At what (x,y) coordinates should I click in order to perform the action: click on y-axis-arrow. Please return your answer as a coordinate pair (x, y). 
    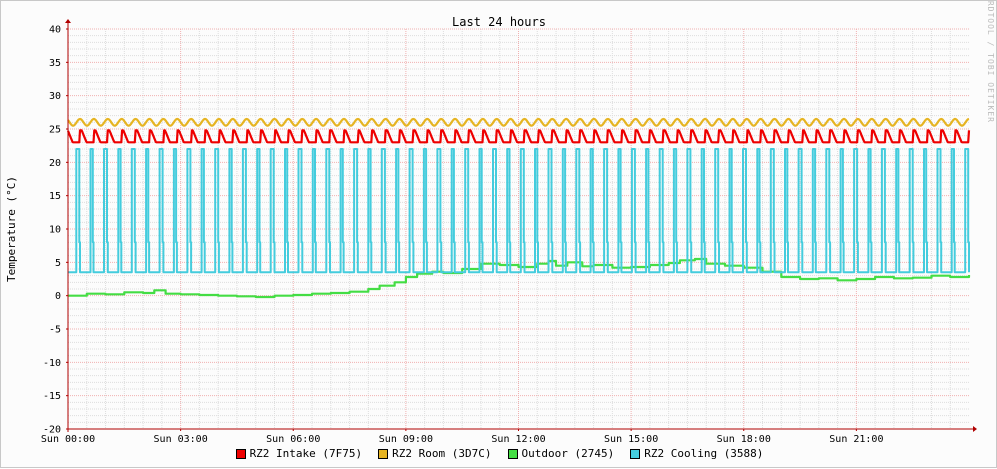
    Looking at the image, I should click on (68, 21).